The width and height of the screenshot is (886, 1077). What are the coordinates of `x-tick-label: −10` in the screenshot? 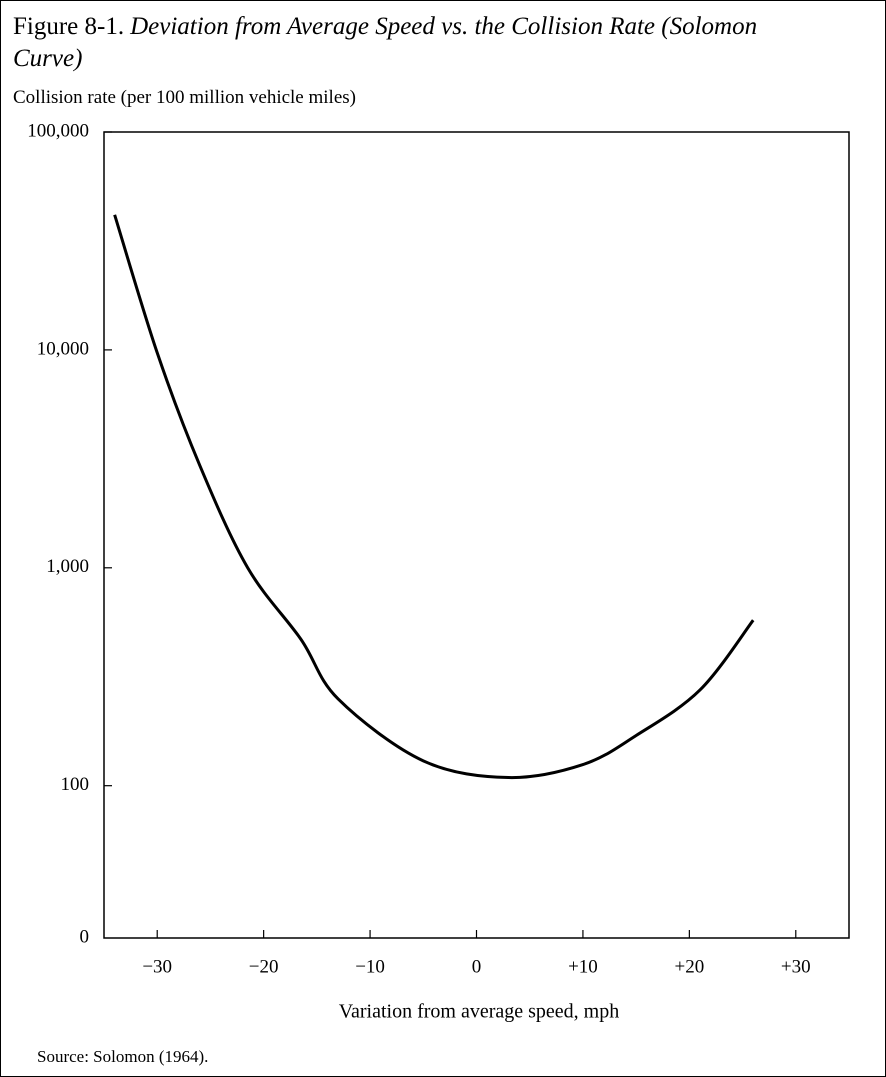 It's located at (370, 966).